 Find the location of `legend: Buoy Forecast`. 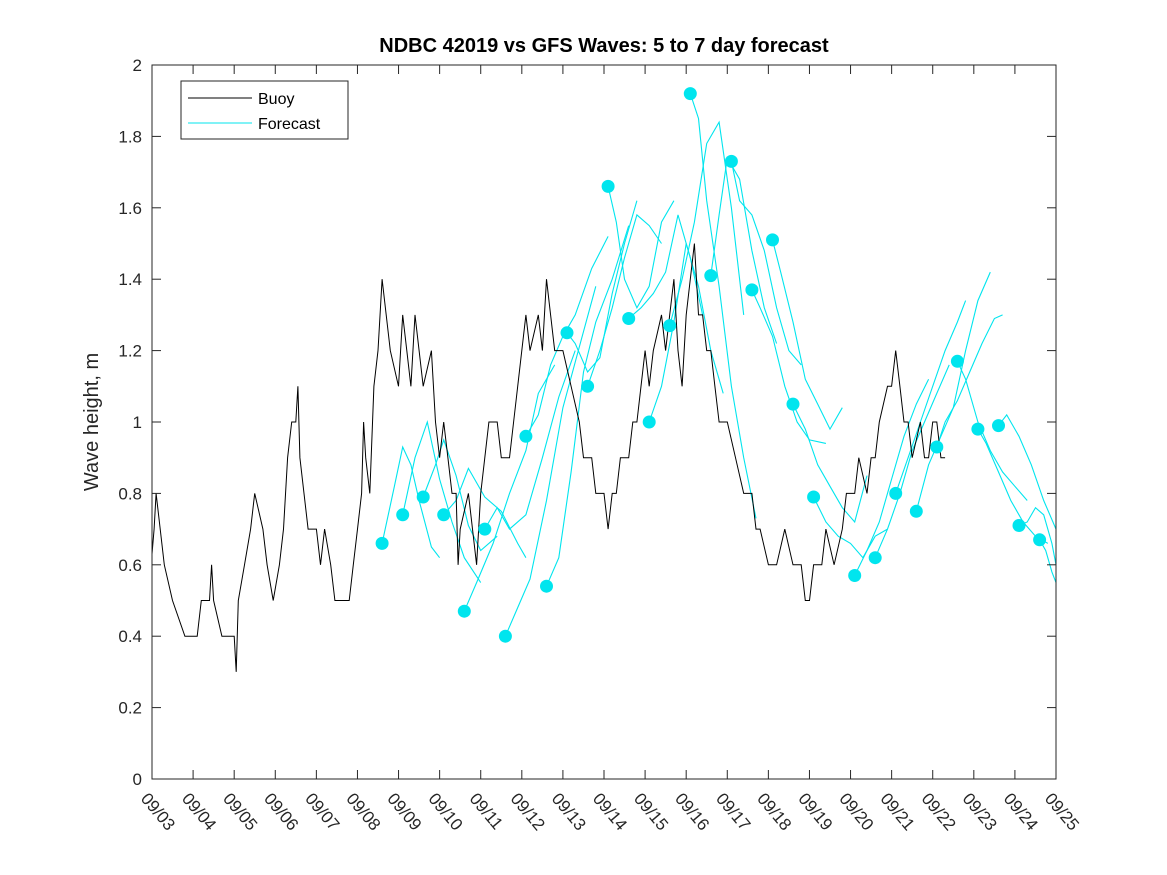

legend: Buoy Forecast is located at coordinates (264, 110).